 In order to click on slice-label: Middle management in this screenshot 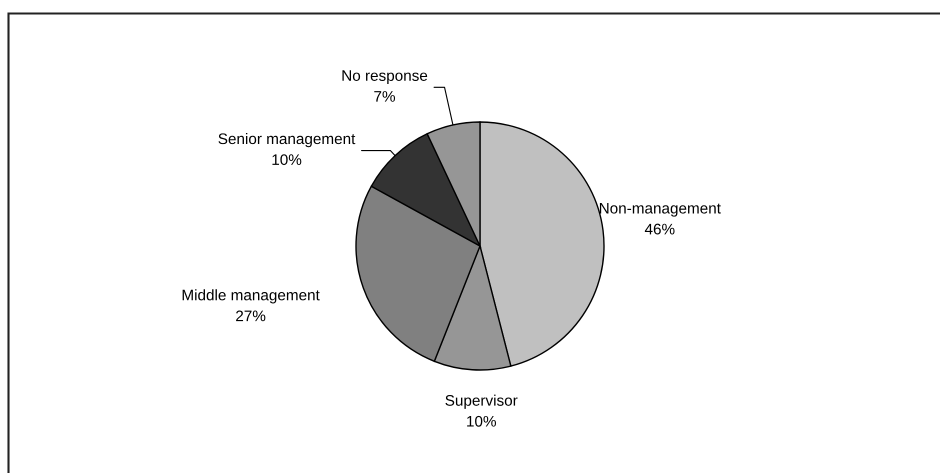, I will do `click(251, 296)`.